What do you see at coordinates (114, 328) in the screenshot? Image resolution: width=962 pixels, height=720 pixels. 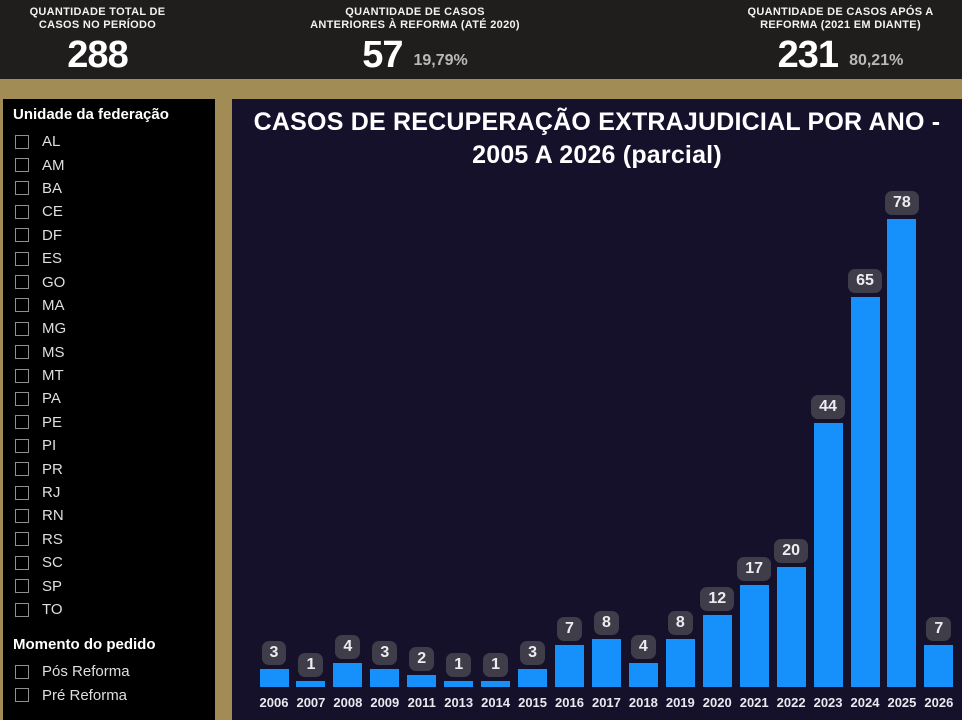 I see `state-checkbox-row-mg: MG` at bounding box center [114, 328].